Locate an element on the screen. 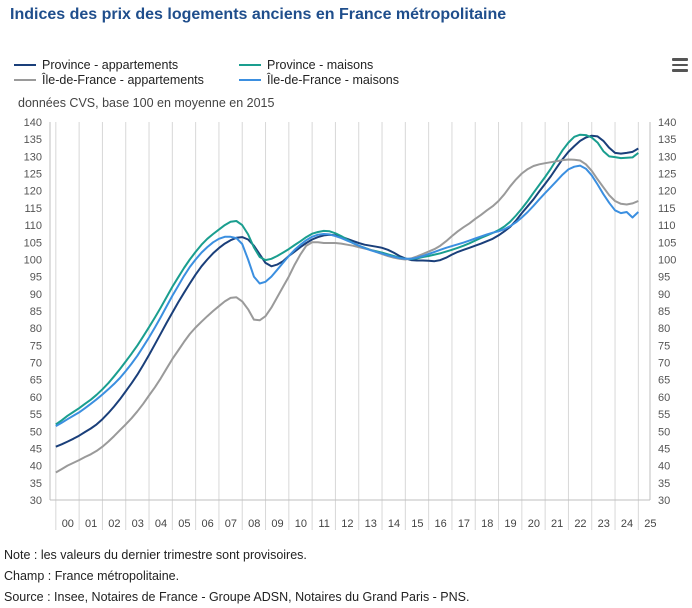 The width and height of the screenshot is (692, 608). y-tick-label-left: 40 is located at coordinates (36, 467).